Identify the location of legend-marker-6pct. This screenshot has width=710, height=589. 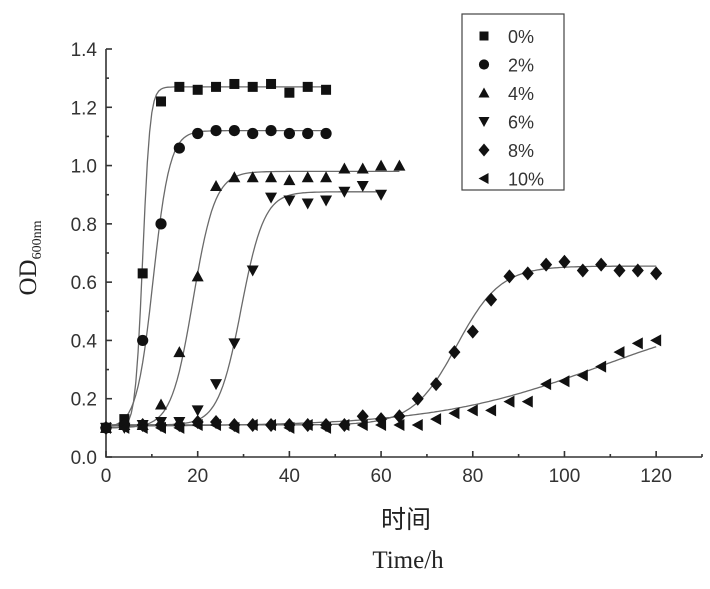
(484, 122).